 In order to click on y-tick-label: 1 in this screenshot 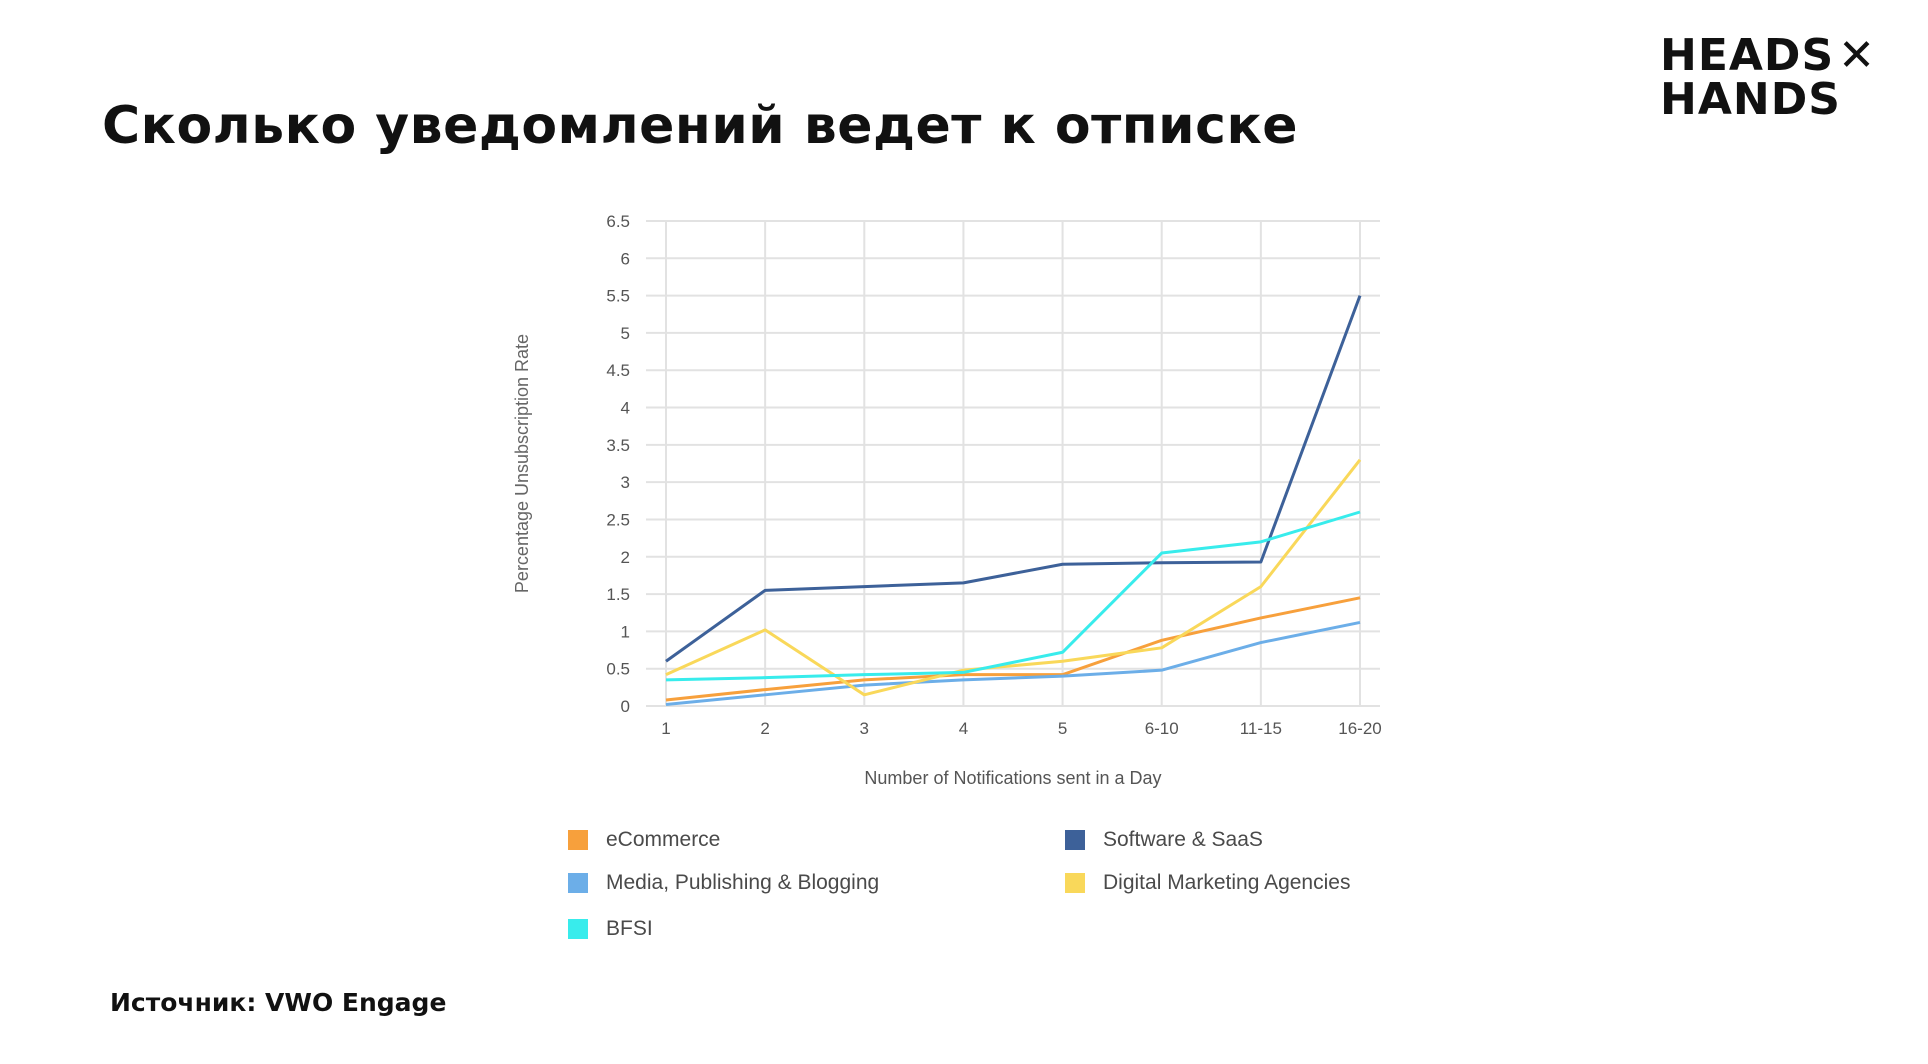, I will do `click(625, 631)`.